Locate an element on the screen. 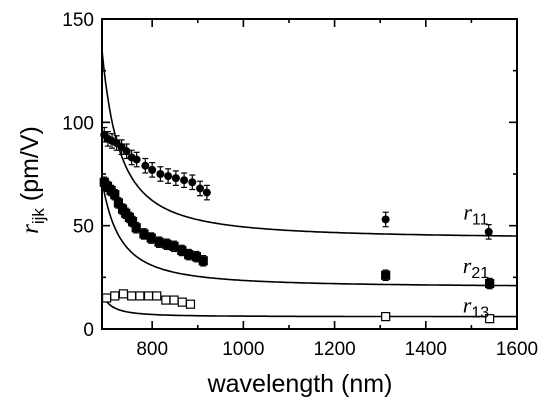 The width and height of the screenshot is (550, 409). y-tick-label: 50 is located at coordinates (83, 227).